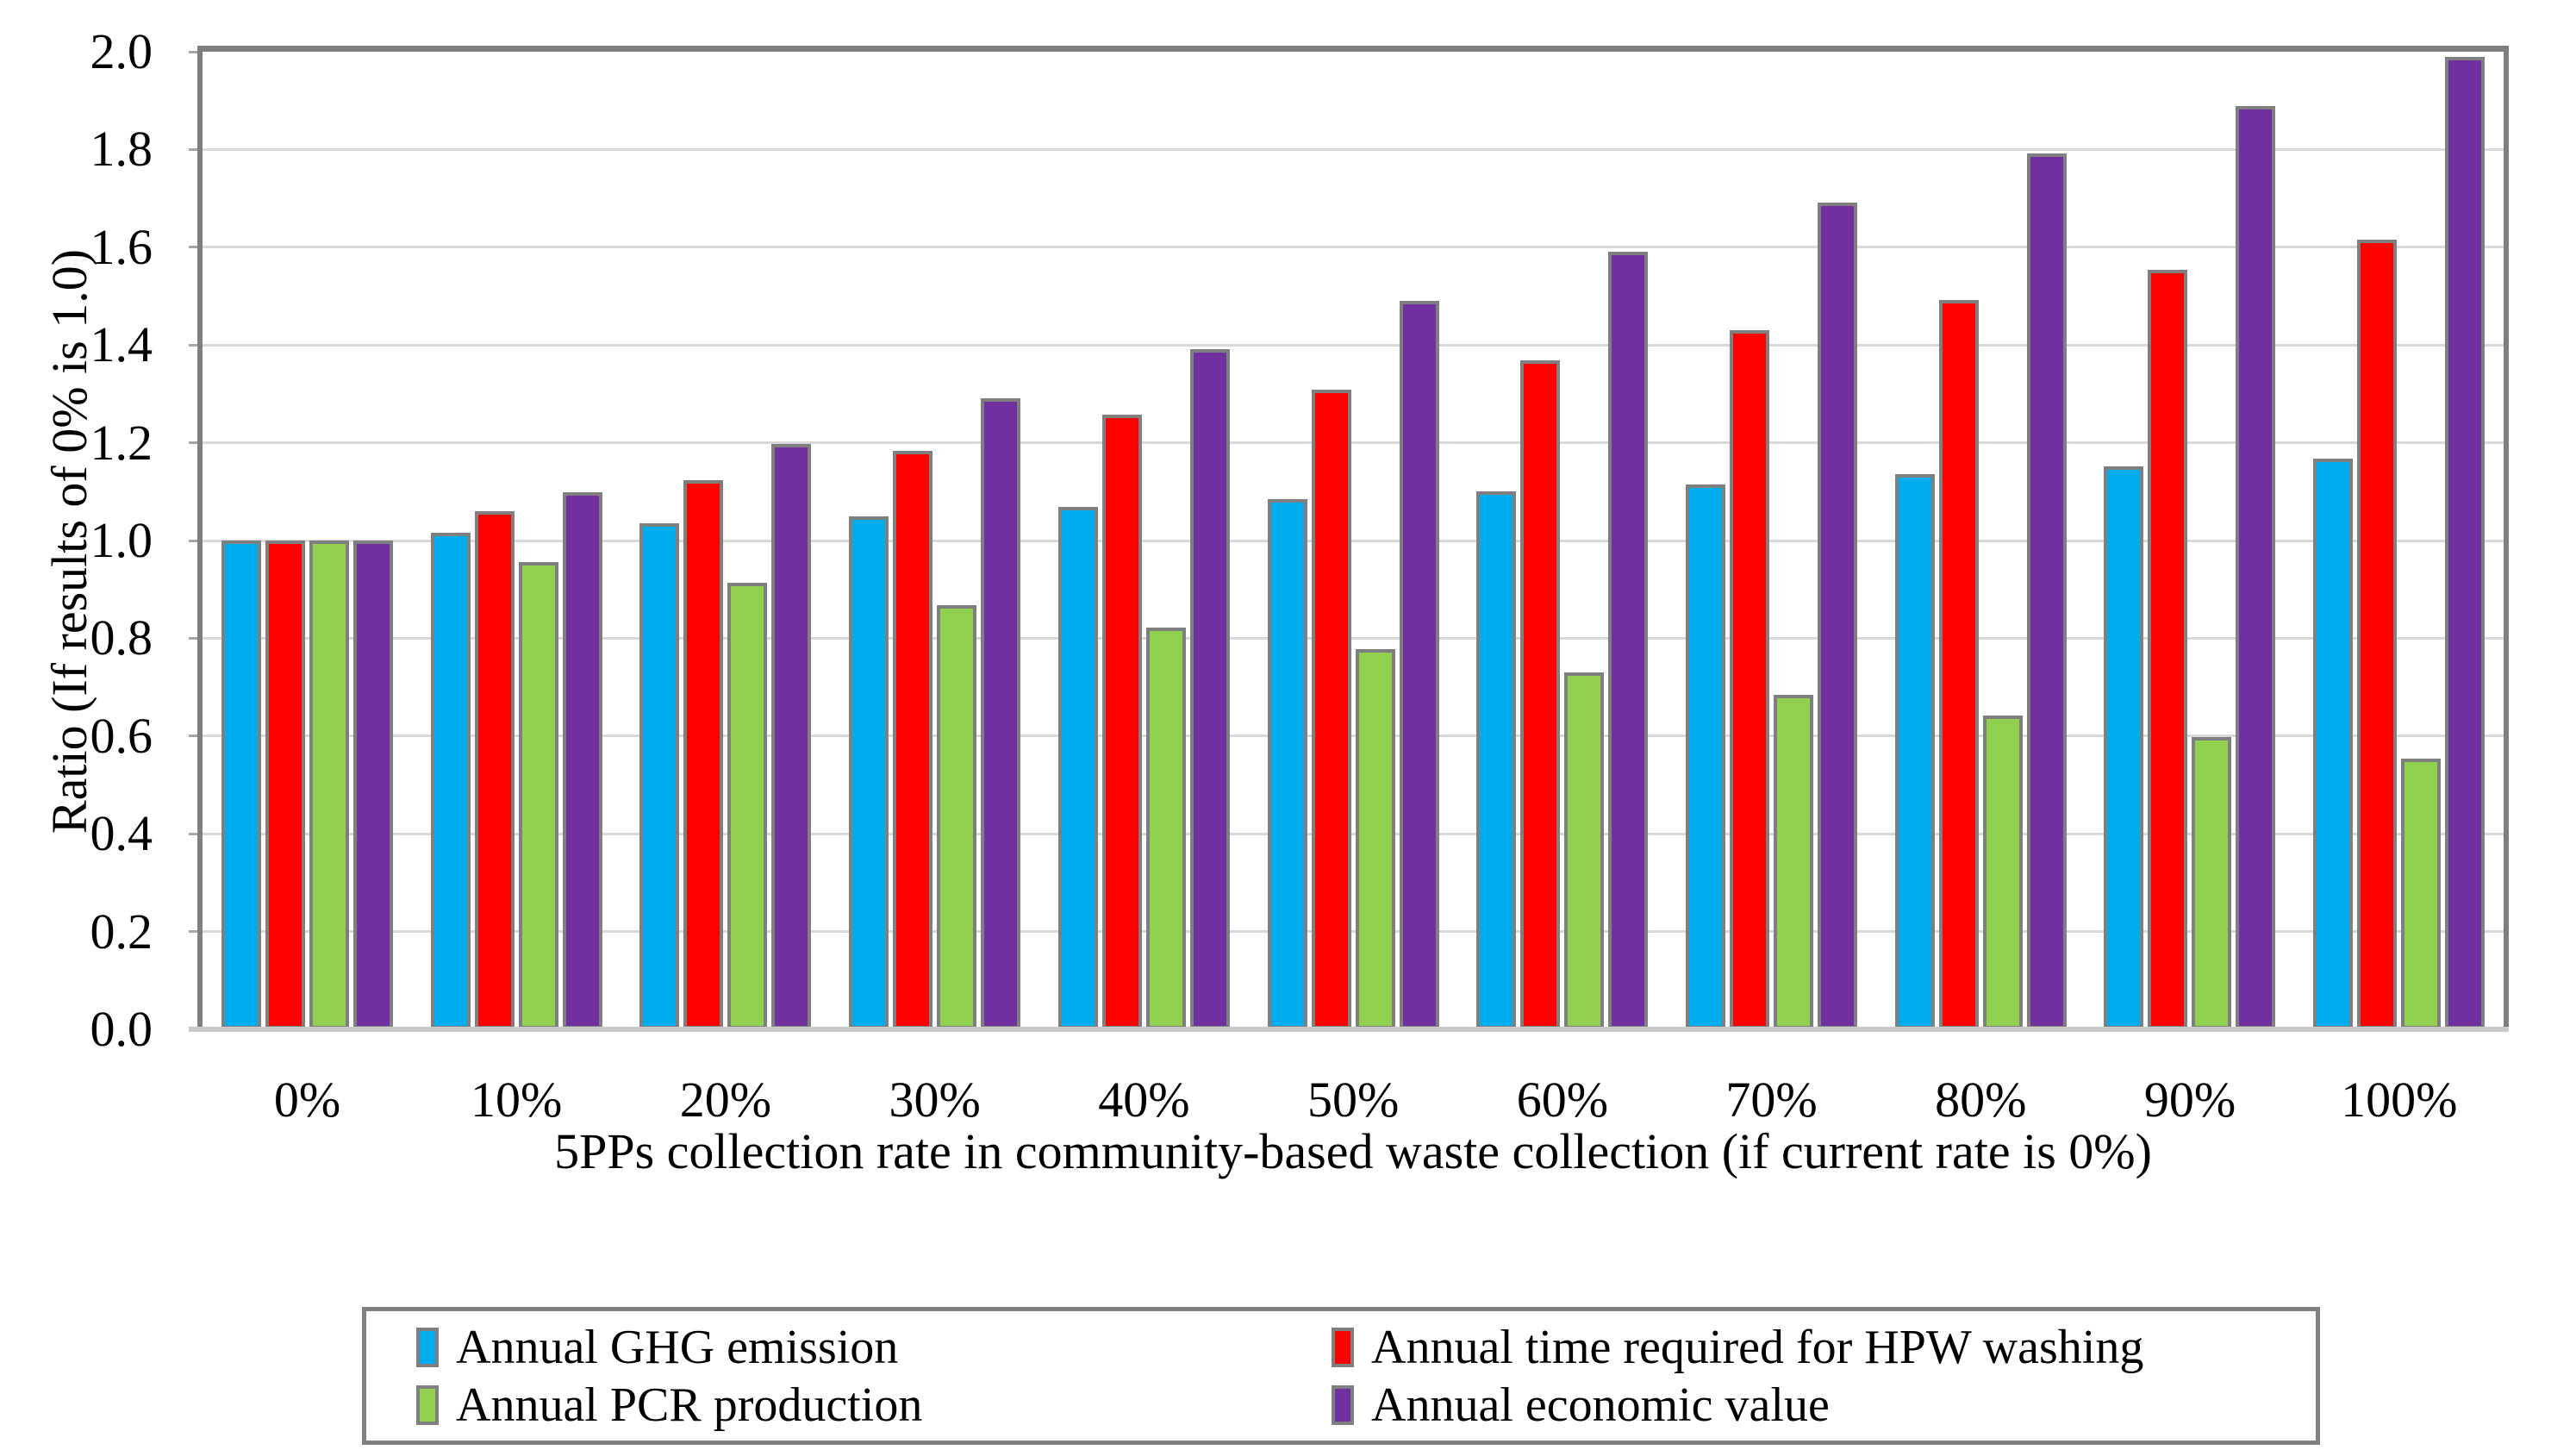  I want to click on bar-annual-ghg-emission-10%, so click(450, 780).